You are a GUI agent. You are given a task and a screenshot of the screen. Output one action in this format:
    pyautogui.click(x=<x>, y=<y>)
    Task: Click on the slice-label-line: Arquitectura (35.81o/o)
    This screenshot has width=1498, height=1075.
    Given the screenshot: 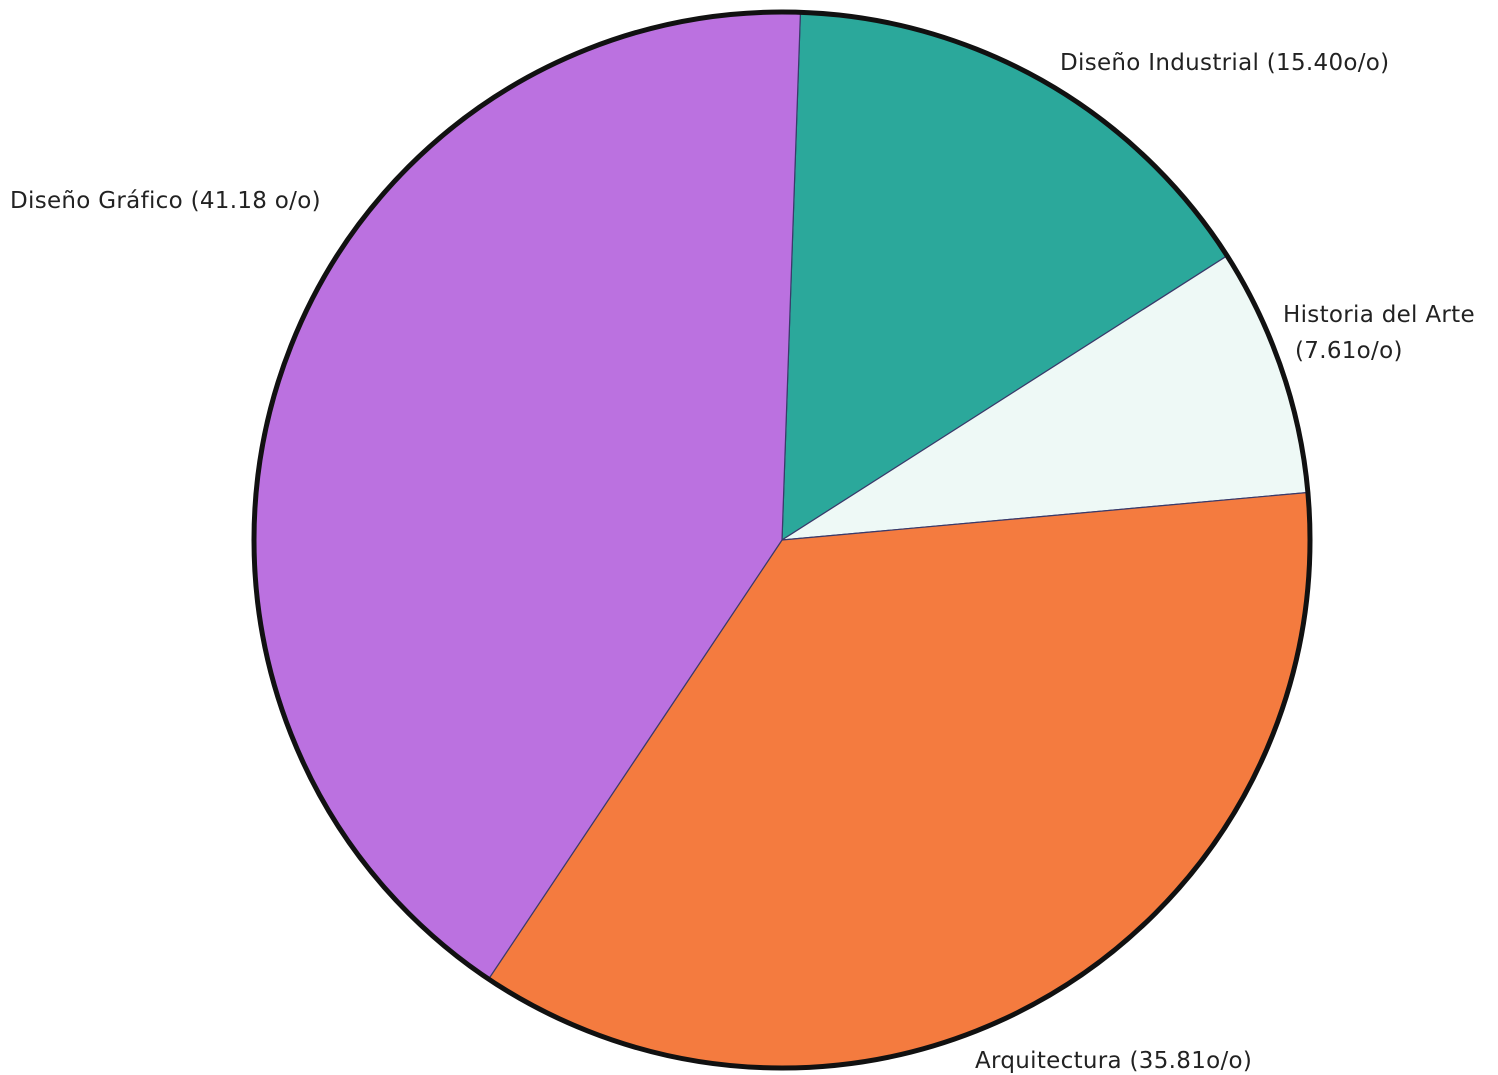 What is the action you would take?
    pyautogui.click(x=1113, y=1061)
    